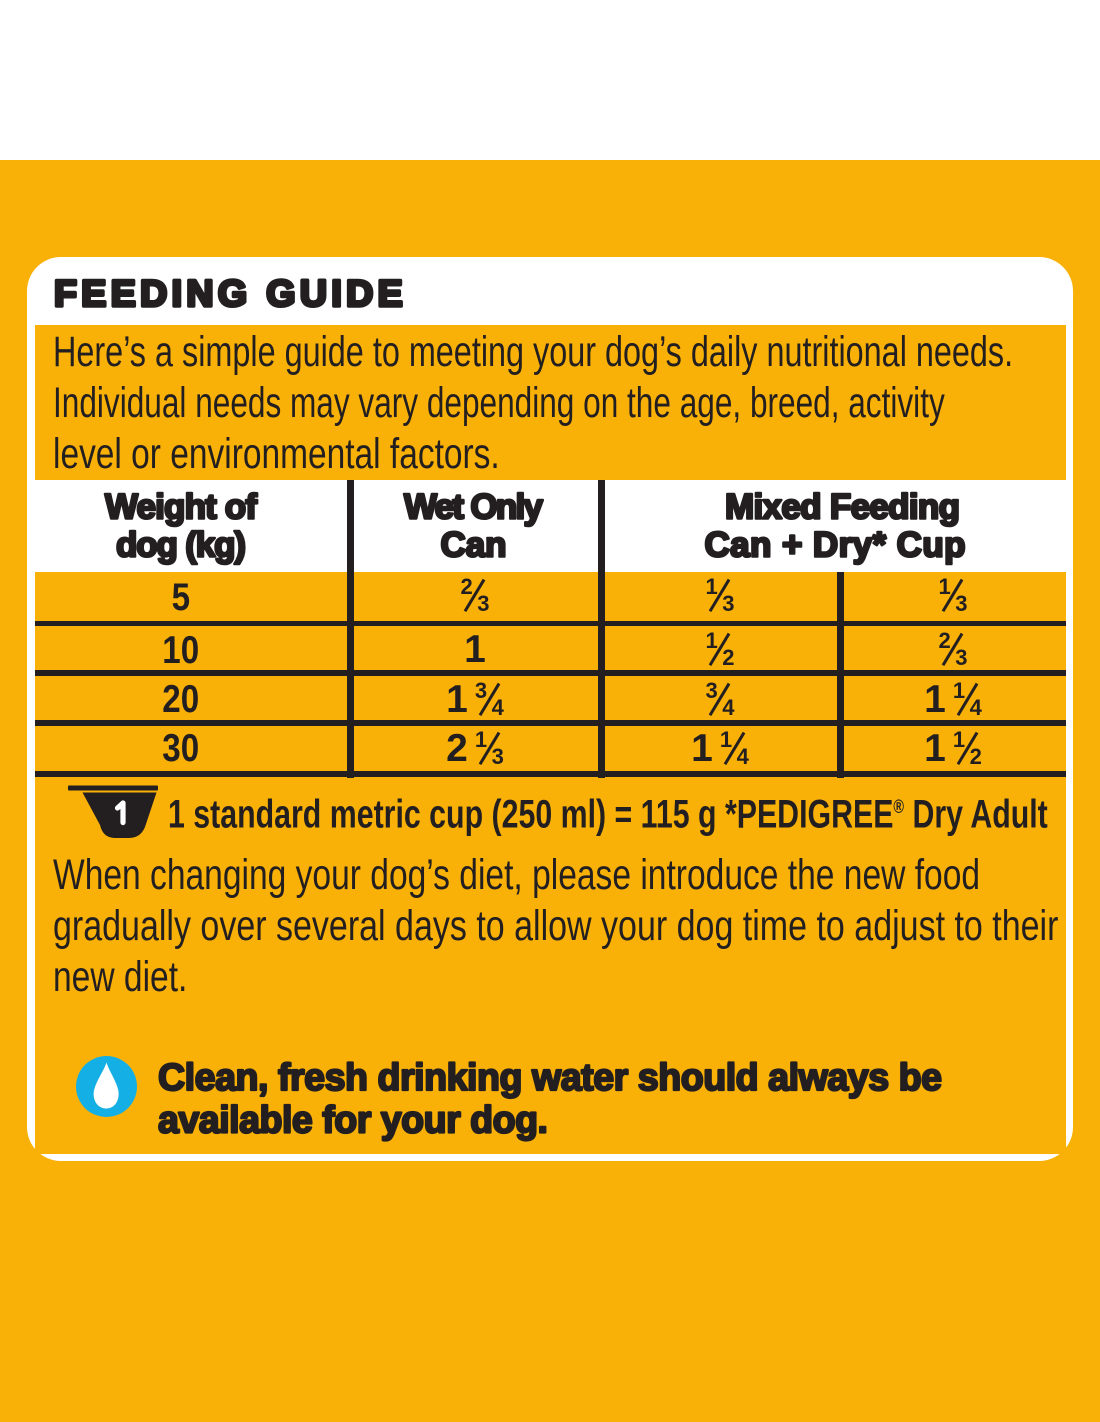 The image size is (1100, 1422). What do you see at coordinates (474, 506) in the screenshot?
I see `svg-text: Wet Only` at bounding box center [474, 506].